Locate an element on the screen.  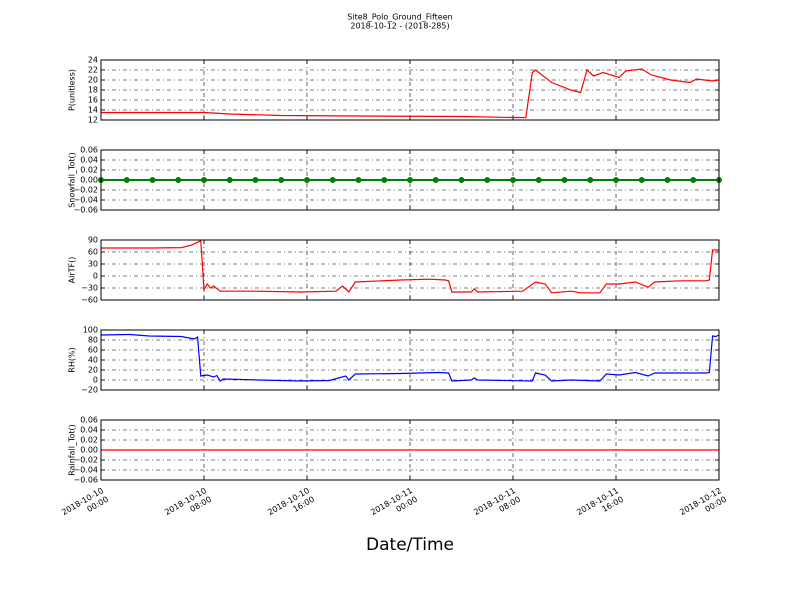
x-axis-label: Date/Time is located at coordinates (410, 545).